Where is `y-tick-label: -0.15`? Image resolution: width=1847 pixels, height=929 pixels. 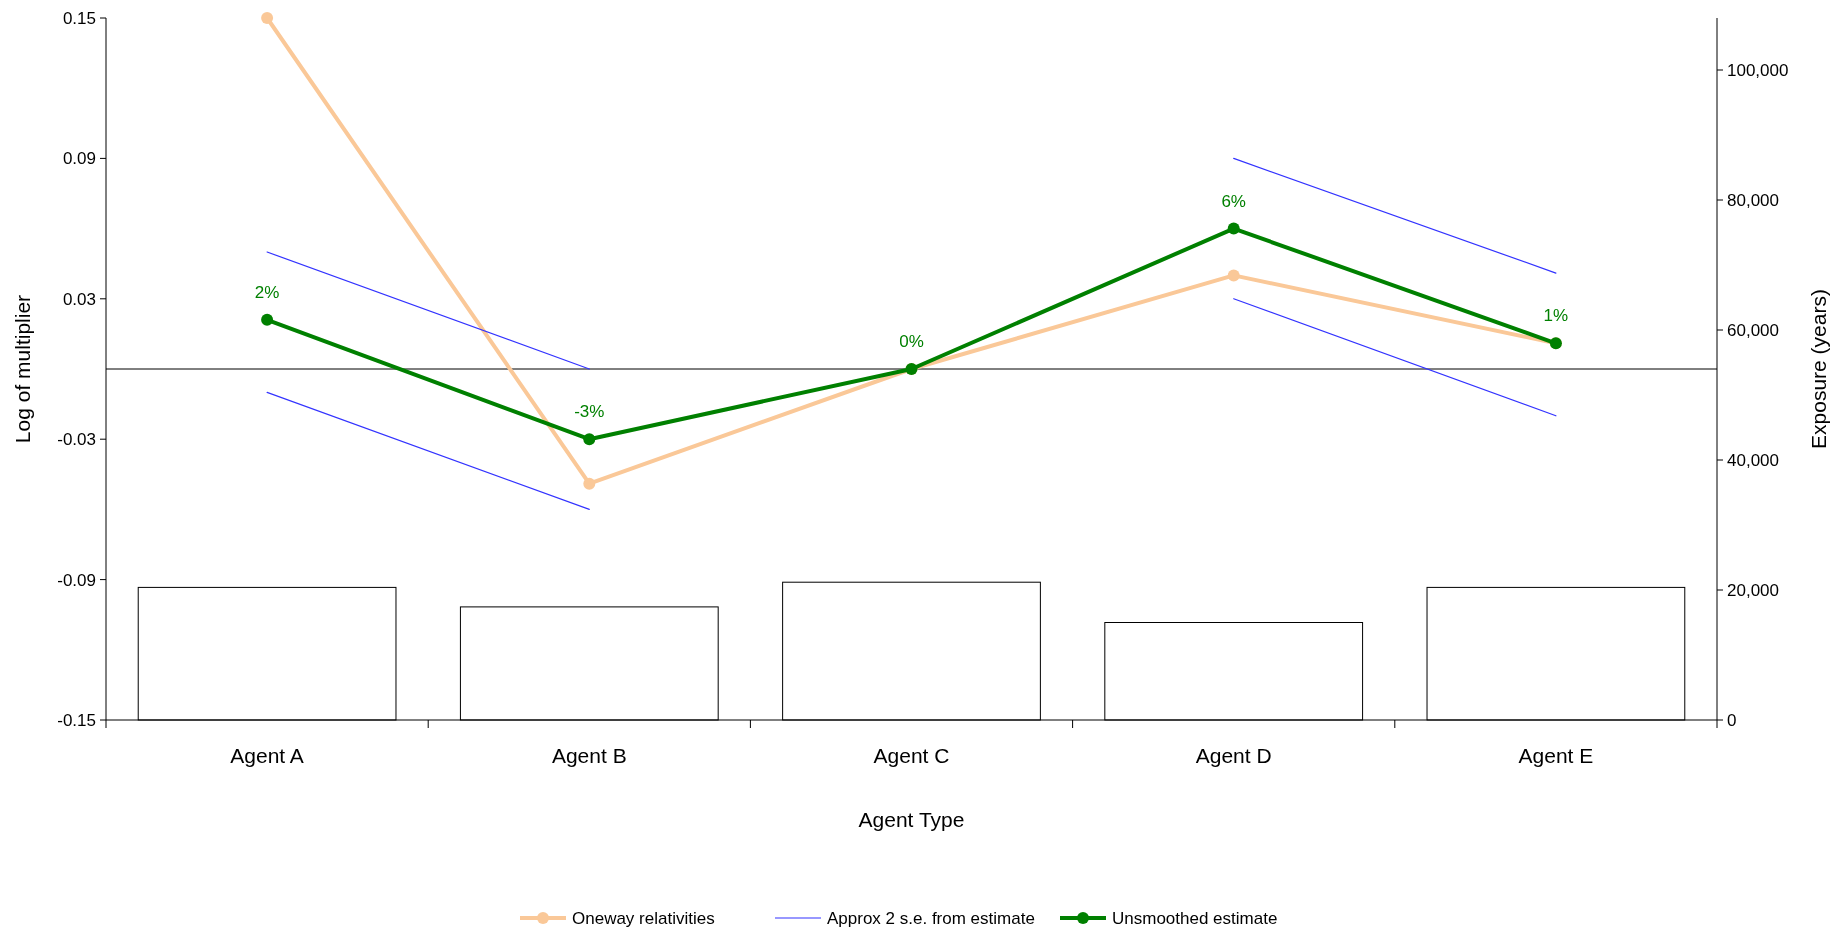 y-tick-label: -0.15 is located at coordinates (76, 720).